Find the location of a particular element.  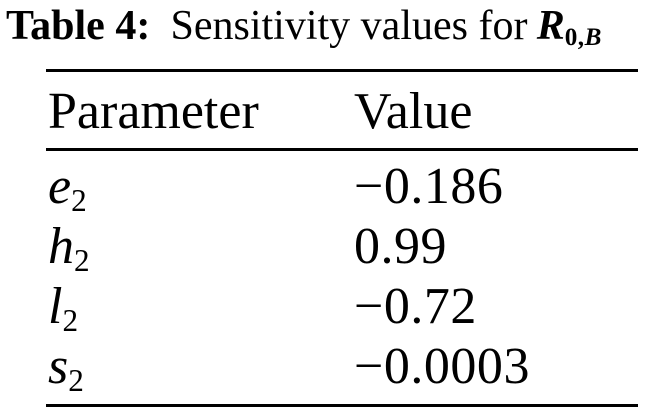

caption-symbol-subscript: 0,B is located at coordinates (583, 37).